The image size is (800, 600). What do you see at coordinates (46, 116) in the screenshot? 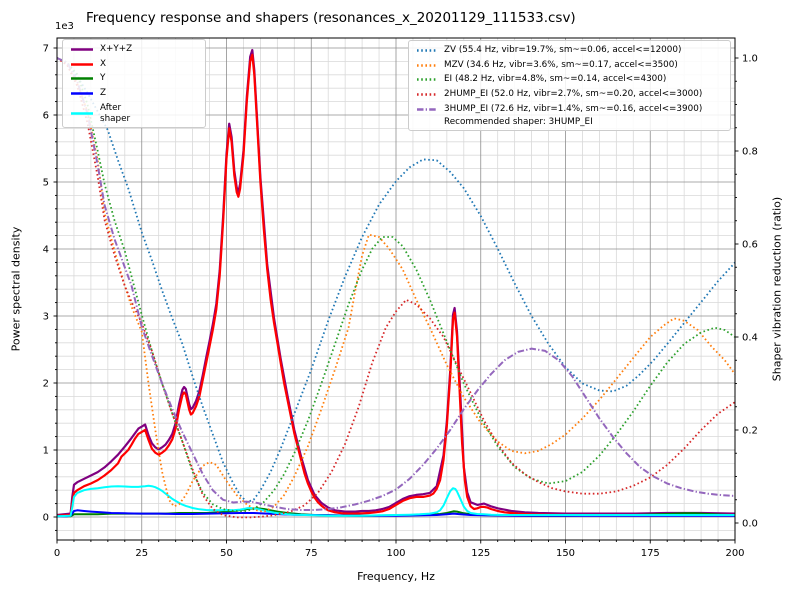
I see `svg-text: 6` at bounding box center [46, 116].